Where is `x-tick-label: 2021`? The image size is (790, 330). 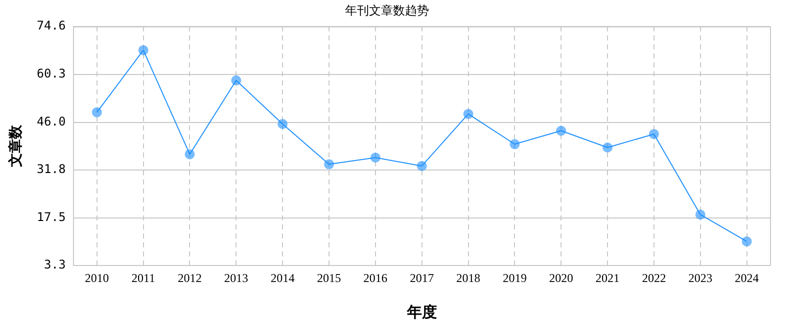 x-tick-label: 2021 is located at coordinates (608, 277).